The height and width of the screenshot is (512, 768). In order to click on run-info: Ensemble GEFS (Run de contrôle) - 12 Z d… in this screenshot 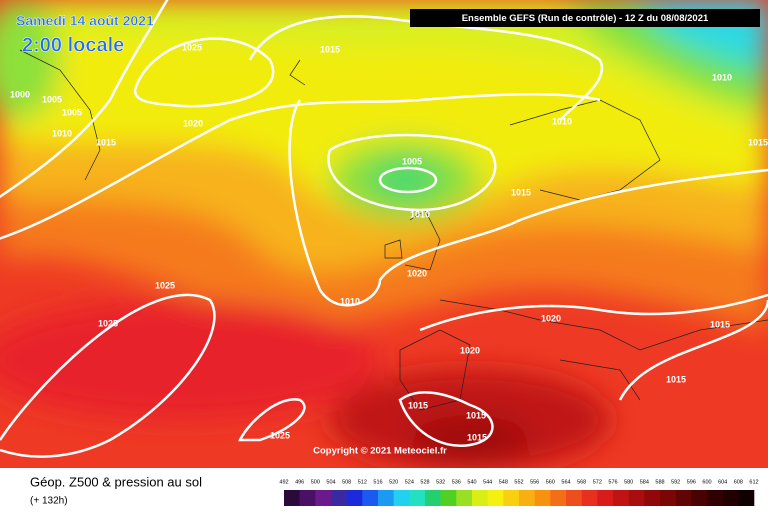, I will do `click(585, 18)`.